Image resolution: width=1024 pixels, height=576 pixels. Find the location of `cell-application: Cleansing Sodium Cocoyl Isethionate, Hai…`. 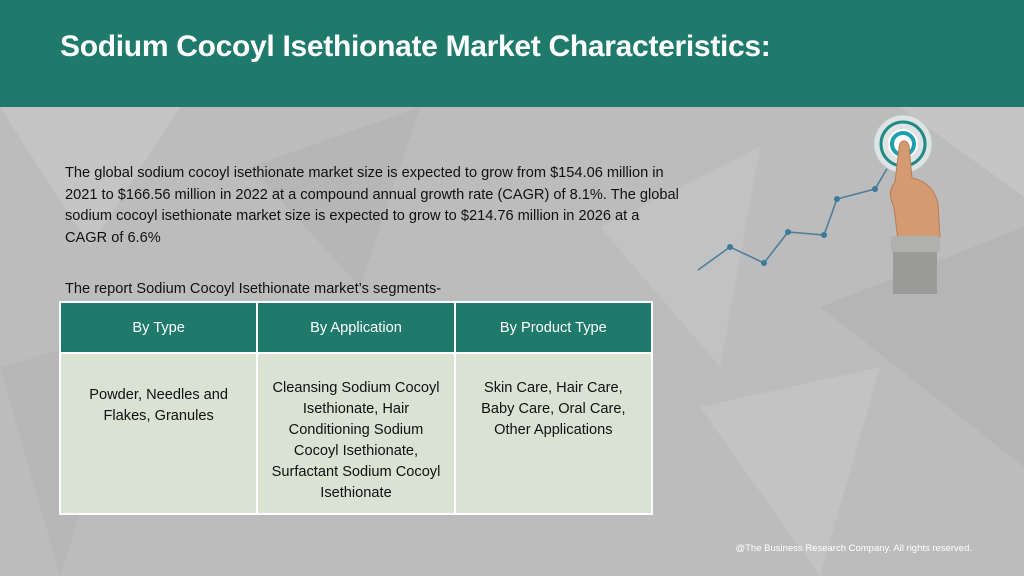

cell-application: Cleansing Sodium Cocoyl Isethionate, Hai… is located at coordinates (356, 433).